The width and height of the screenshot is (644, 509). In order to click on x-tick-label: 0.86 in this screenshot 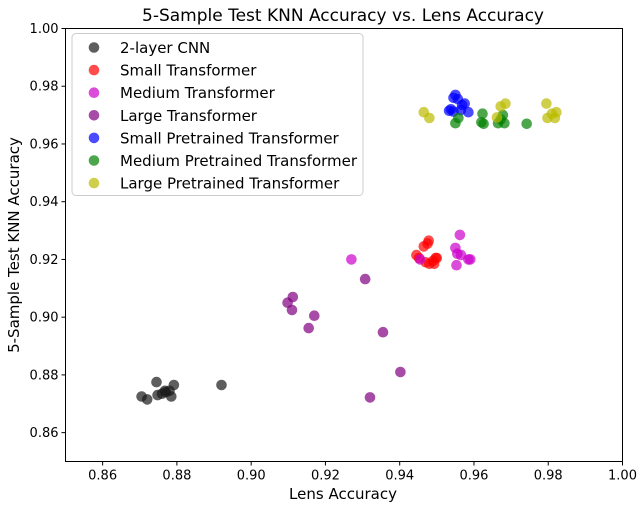, I will do `click(102, 476)`.